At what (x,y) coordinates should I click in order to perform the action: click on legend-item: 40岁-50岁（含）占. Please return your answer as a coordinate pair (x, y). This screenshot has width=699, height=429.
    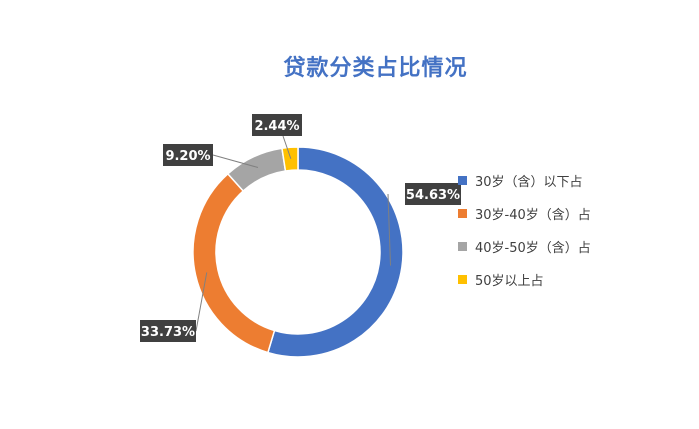
    Looking at the image, I should click on (524, 246).